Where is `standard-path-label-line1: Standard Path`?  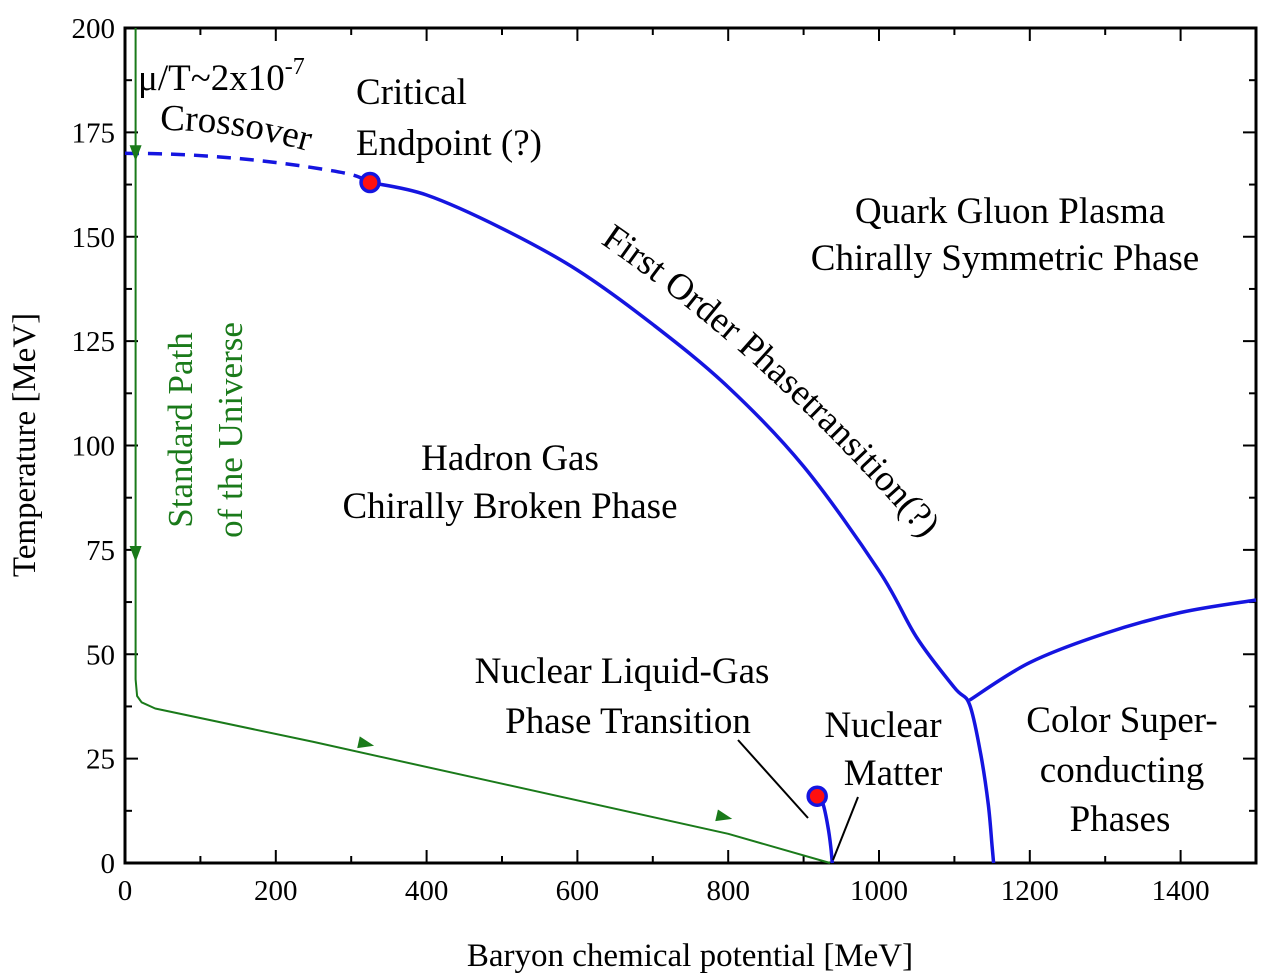 standard-path-label-line1: Standard Path is located at coordinates (180, 430).